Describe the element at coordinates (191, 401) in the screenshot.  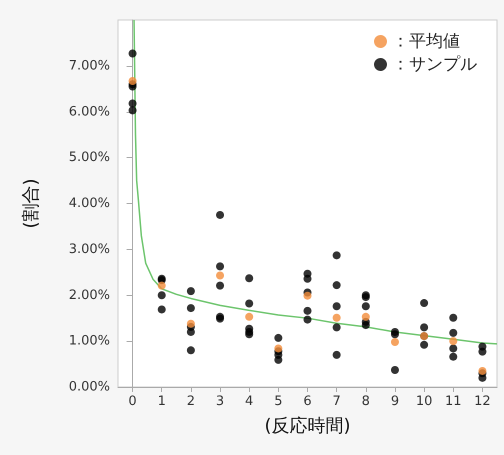
I see `x-tick-label: 2` at that location.